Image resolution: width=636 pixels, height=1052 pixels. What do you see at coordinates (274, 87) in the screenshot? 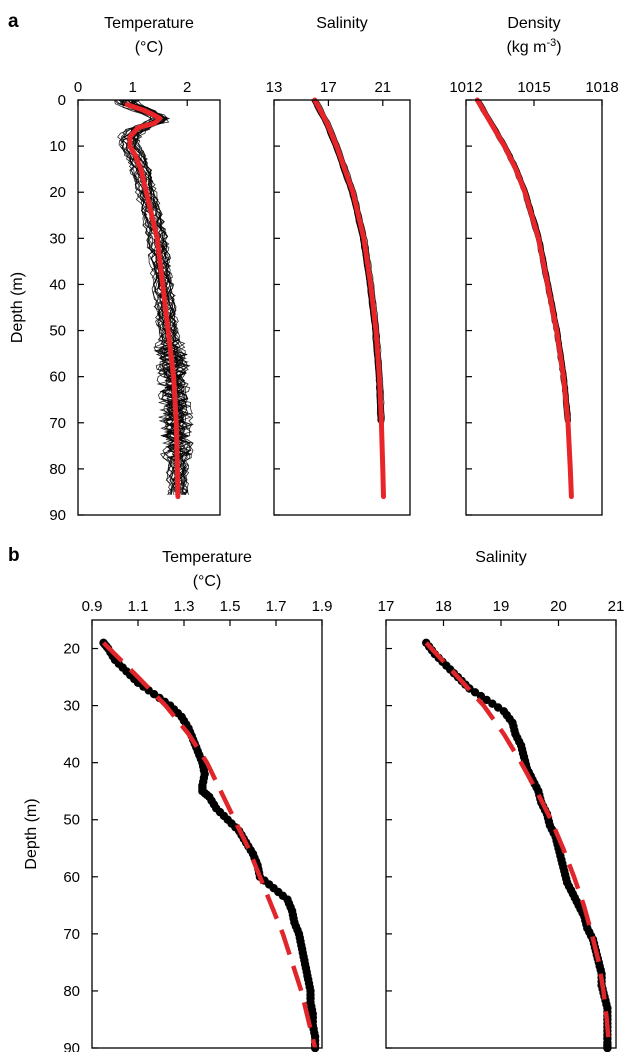
I see `x-tick-label: 13` at bounding box center [274, 87].